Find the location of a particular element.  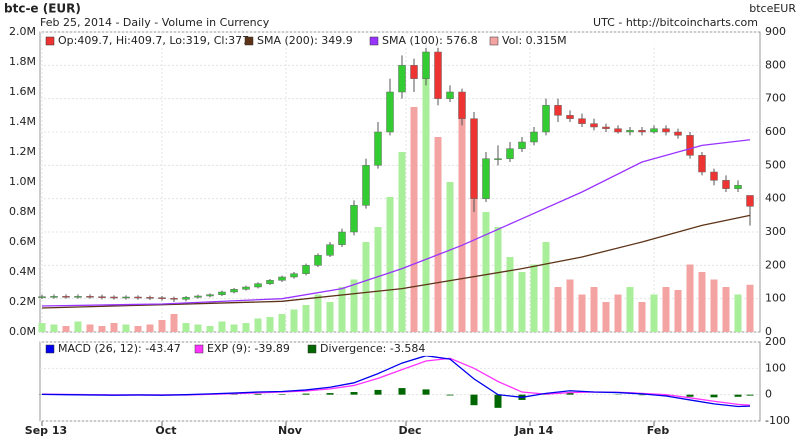

y2-tick-label: 0 is located at coordinates (768, 394).